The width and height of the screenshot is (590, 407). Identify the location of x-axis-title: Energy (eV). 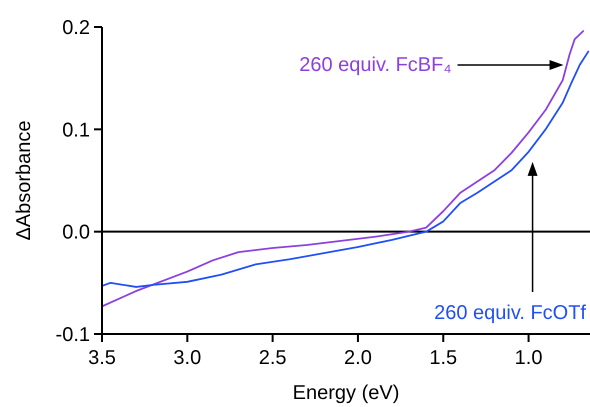
(346, 393).